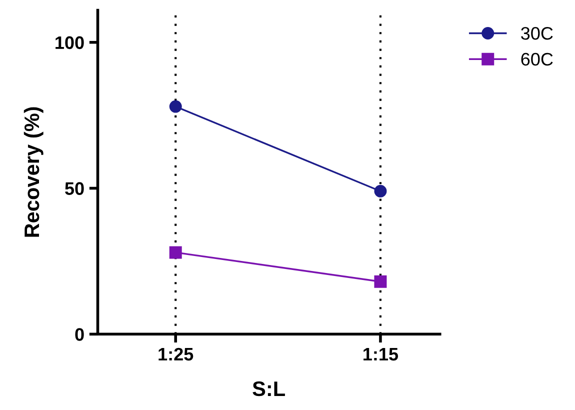 This screenshot has height=410, width=575. I want to click on x-tick-label: 1:15, so click(381, 354).